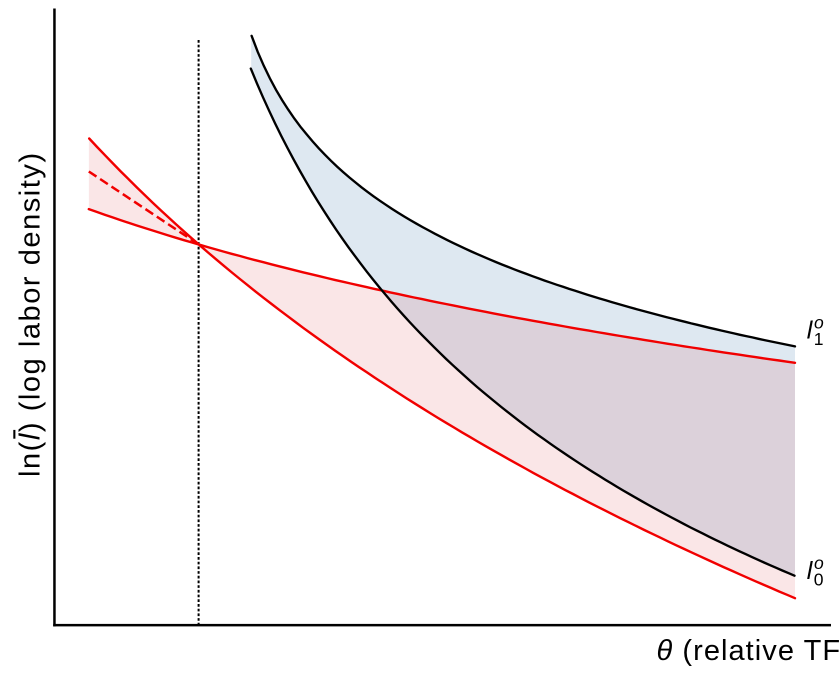  I want to click on svg-text: ln(l) (log labor density), so click(31, 314).